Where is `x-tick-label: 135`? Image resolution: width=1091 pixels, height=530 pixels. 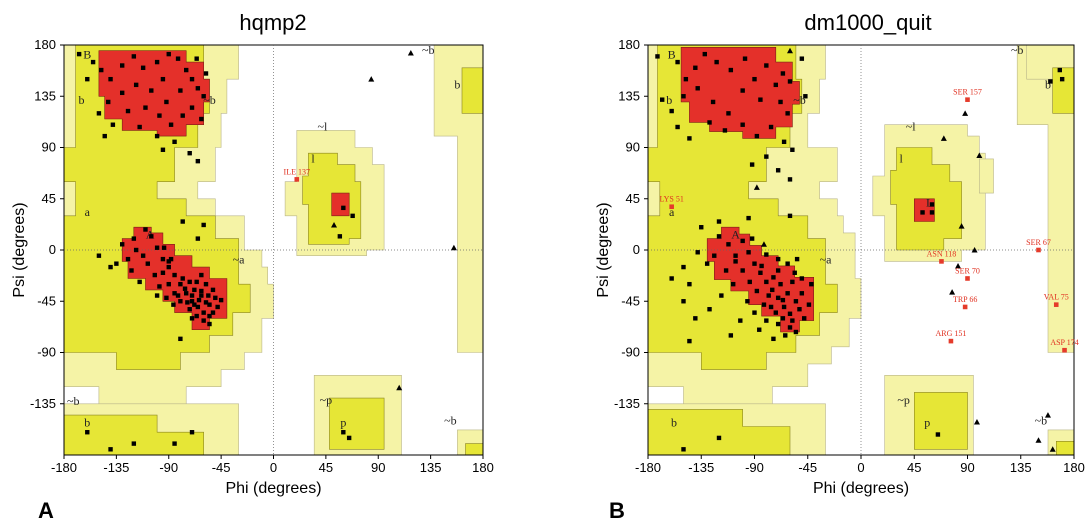 x-tick-label: 135 is located at coordinates (1021, 467).